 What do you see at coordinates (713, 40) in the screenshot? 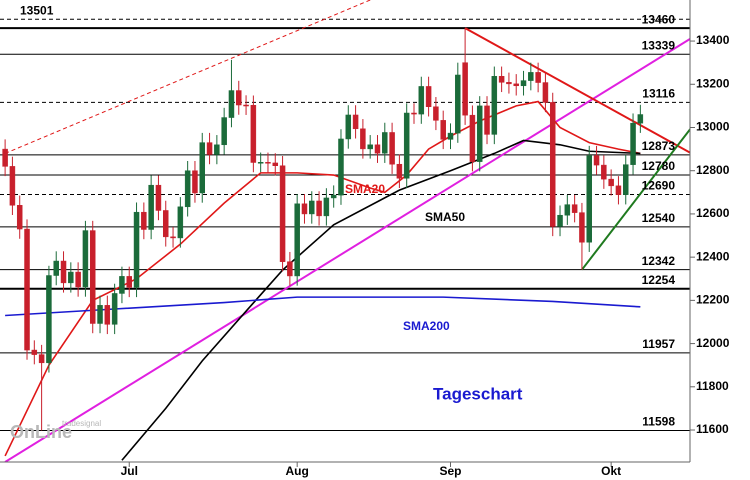
I see `y-tick-label: 13400` at bounding box center [713, 40].